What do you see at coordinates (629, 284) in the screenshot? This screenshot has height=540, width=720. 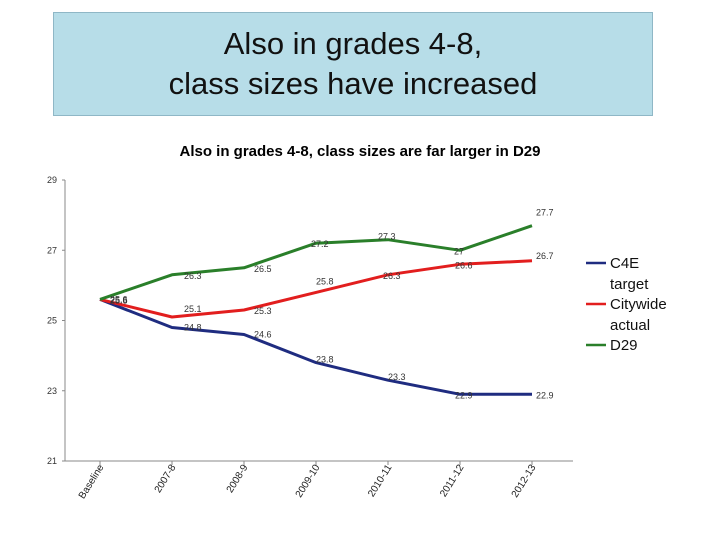 I see `legend-label: target` at bounding box center [629, 284].